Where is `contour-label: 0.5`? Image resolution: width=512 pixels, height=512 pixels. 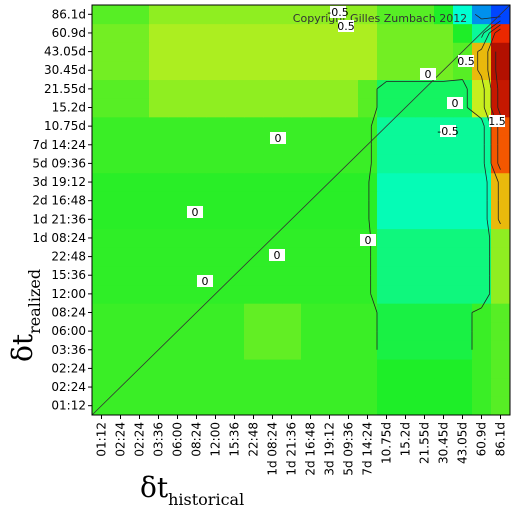 contour-label: 0.5 is located at coordinates (466, 61).